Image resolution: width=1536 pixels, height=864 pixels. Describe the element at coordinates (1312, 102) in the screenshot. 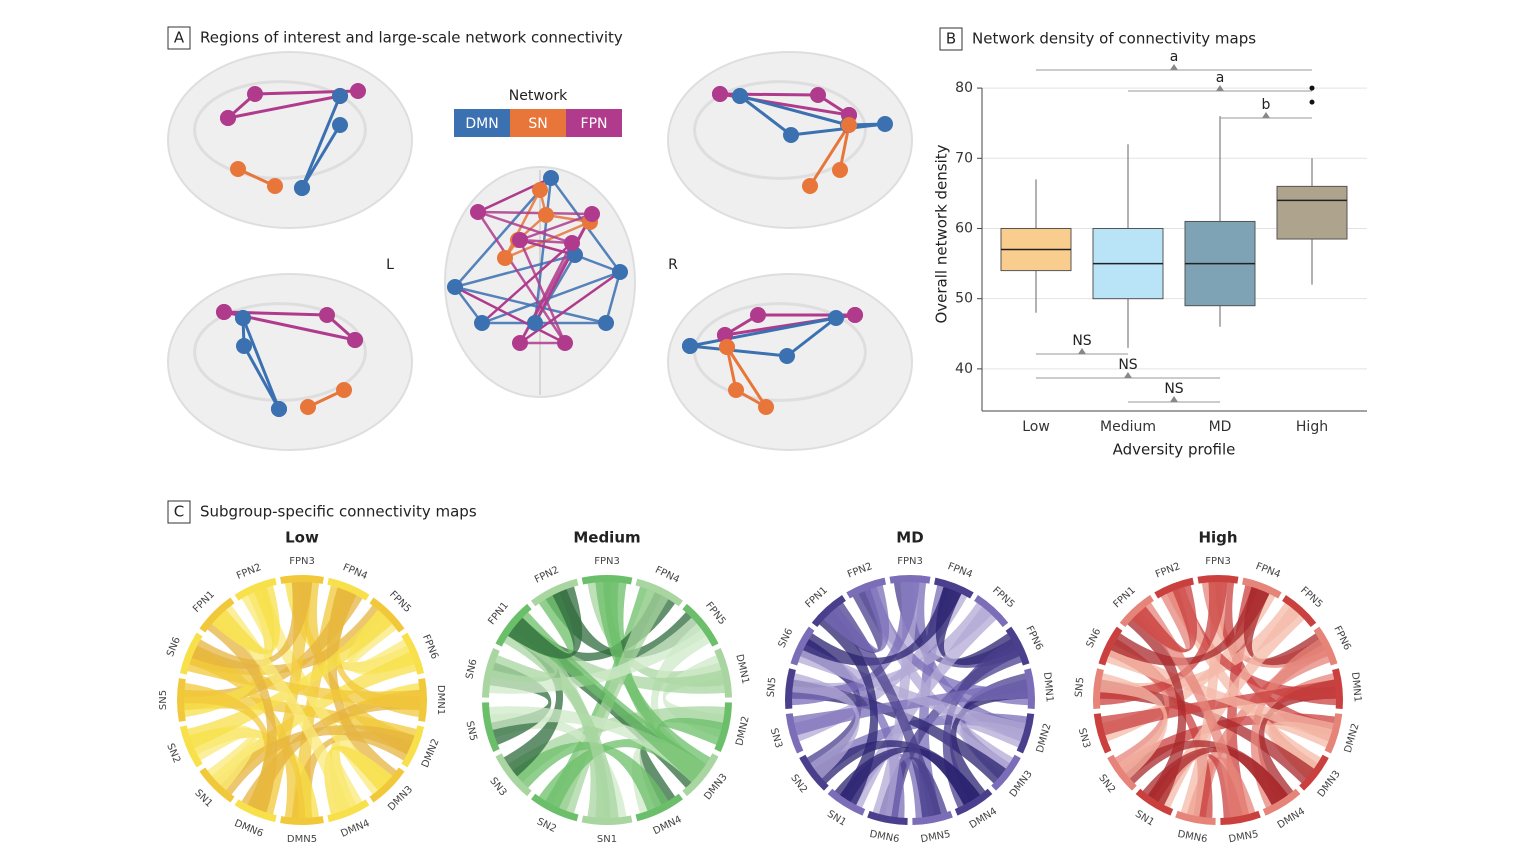

I see `outlier` at that location.